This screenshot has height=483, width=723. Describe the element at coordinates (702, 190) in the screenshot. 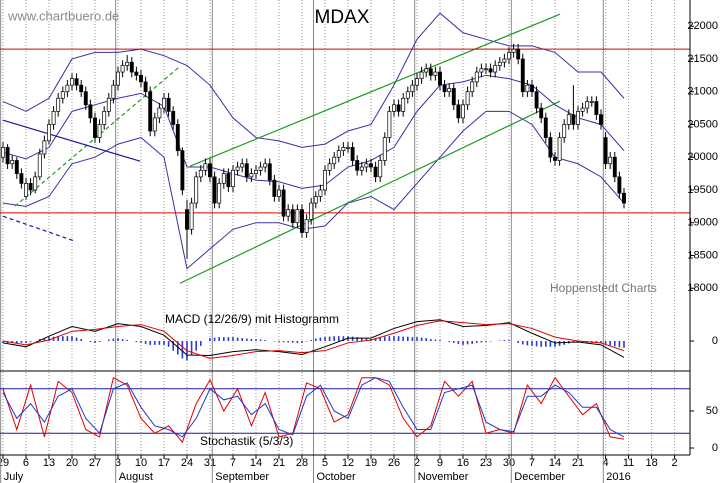

I see `y-tick-label: 19500` at that location.